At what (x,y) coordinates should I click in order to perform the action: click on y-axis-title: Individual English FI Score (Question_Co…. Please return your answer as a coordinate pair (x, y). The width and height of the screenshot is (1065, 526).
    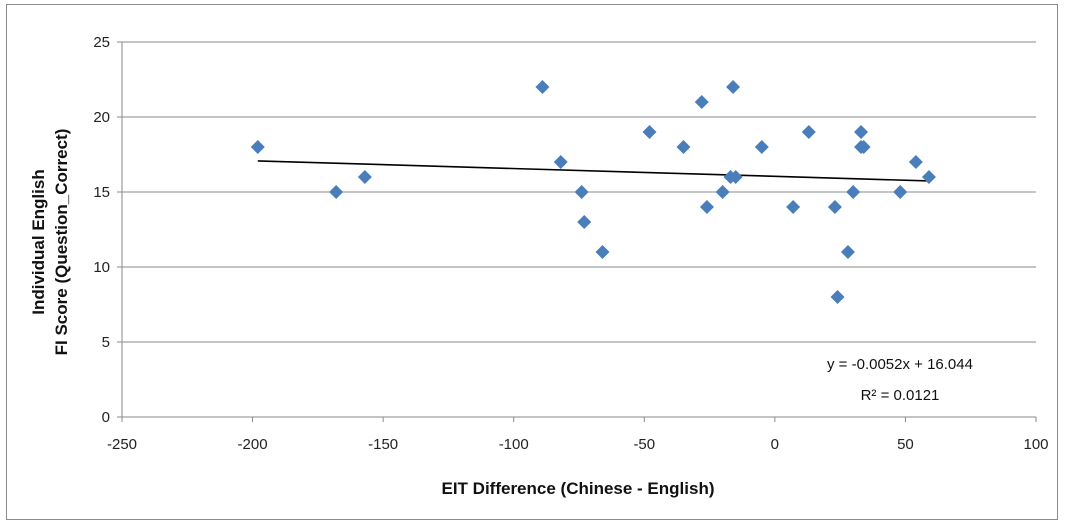
    Looking at the image, I should click on (50, 242).